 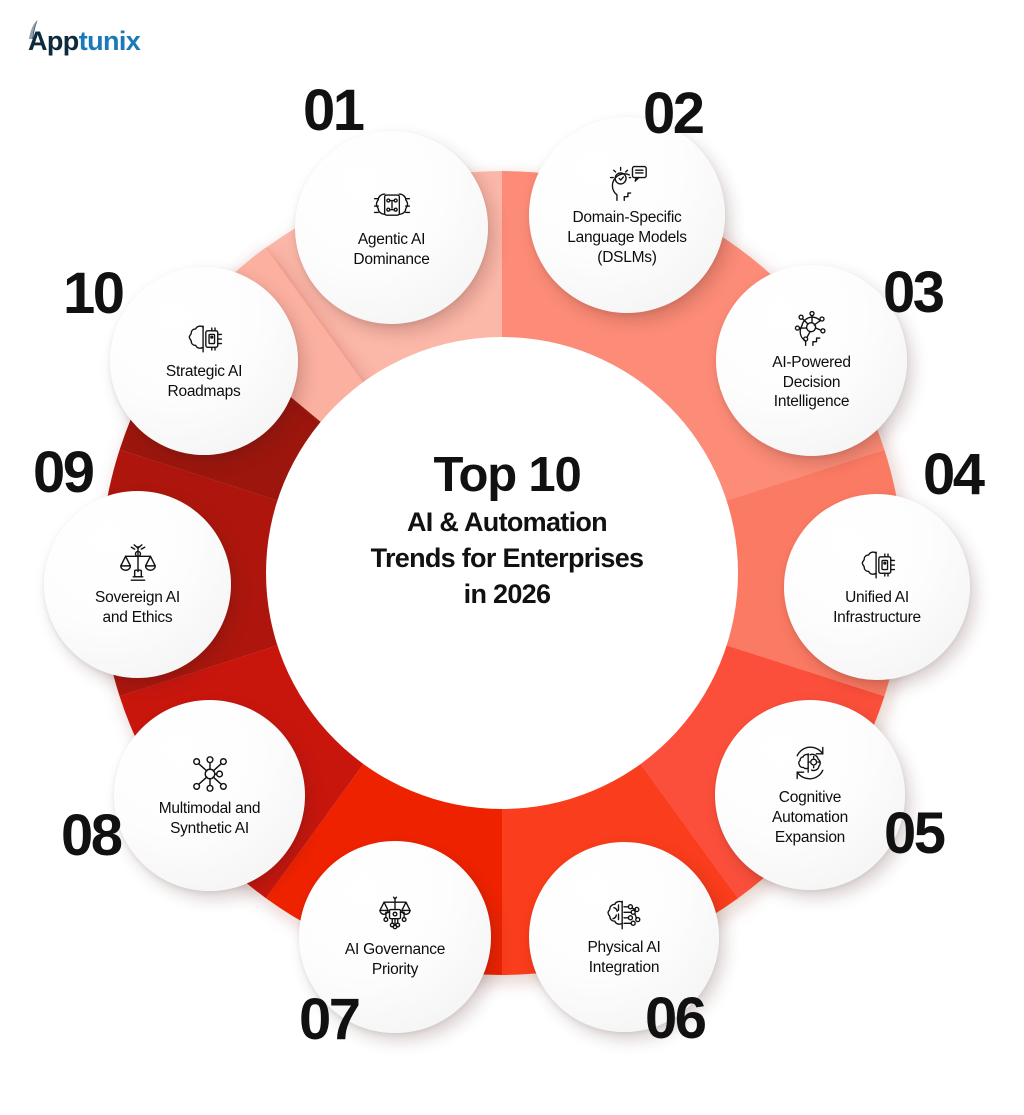 What do you see at coordinates (94, 293) in the screenshot?
I see `step-number-10: 10` at bounding box center [94, 293].